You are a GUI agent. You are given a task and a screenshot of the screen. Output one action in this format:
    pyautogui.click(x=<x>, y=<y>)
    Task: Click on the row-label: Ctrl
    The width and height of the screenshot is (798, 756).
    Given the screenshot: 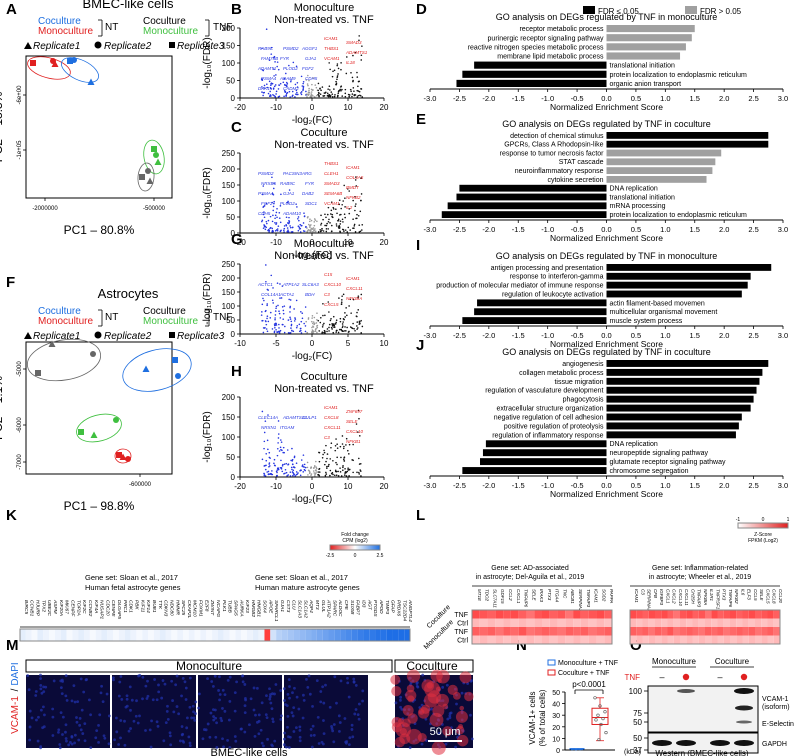 What is the action you would take?
    pyautogui.click(x=462, y=641)
    